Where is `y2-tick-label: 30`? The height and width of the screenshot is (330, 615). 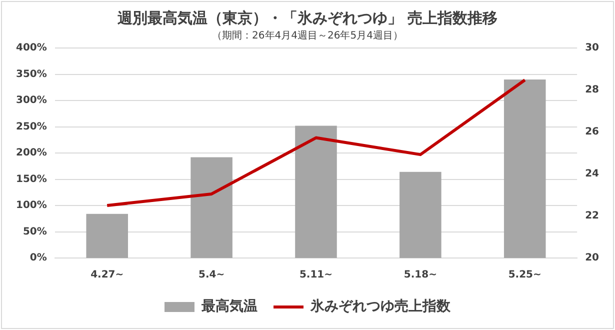 y2-tick-label: 30 is located at coordinates (592, 48).